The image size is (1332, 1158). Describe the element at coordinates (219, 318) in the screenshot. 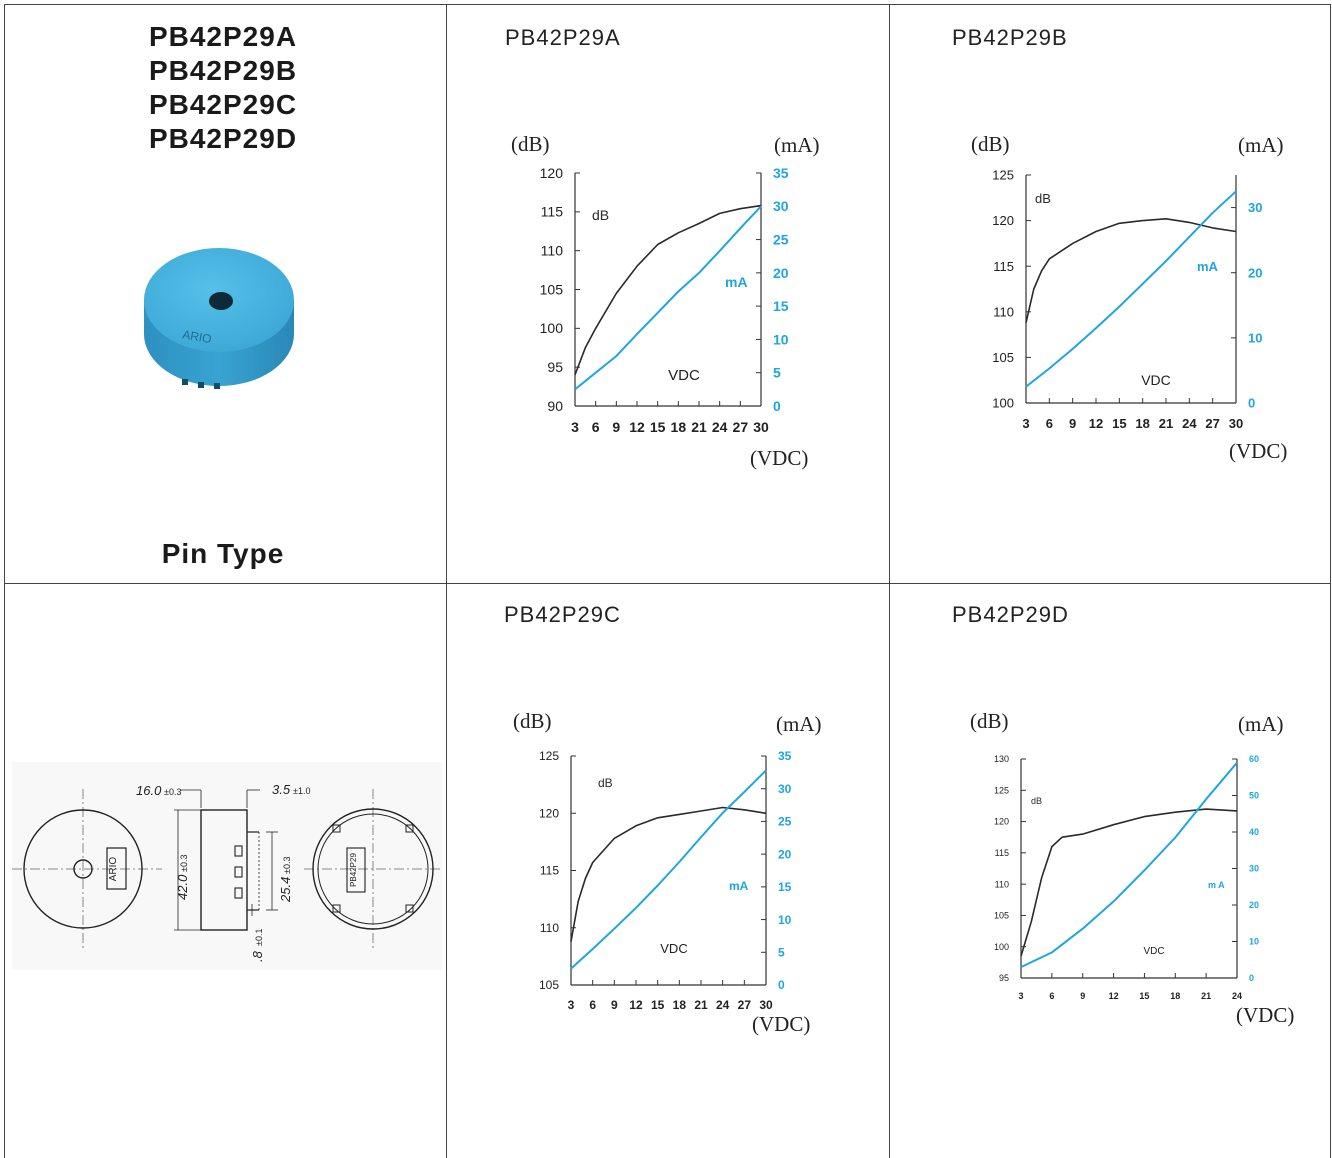

I see `buzzer-photo: ARIO` at that location.